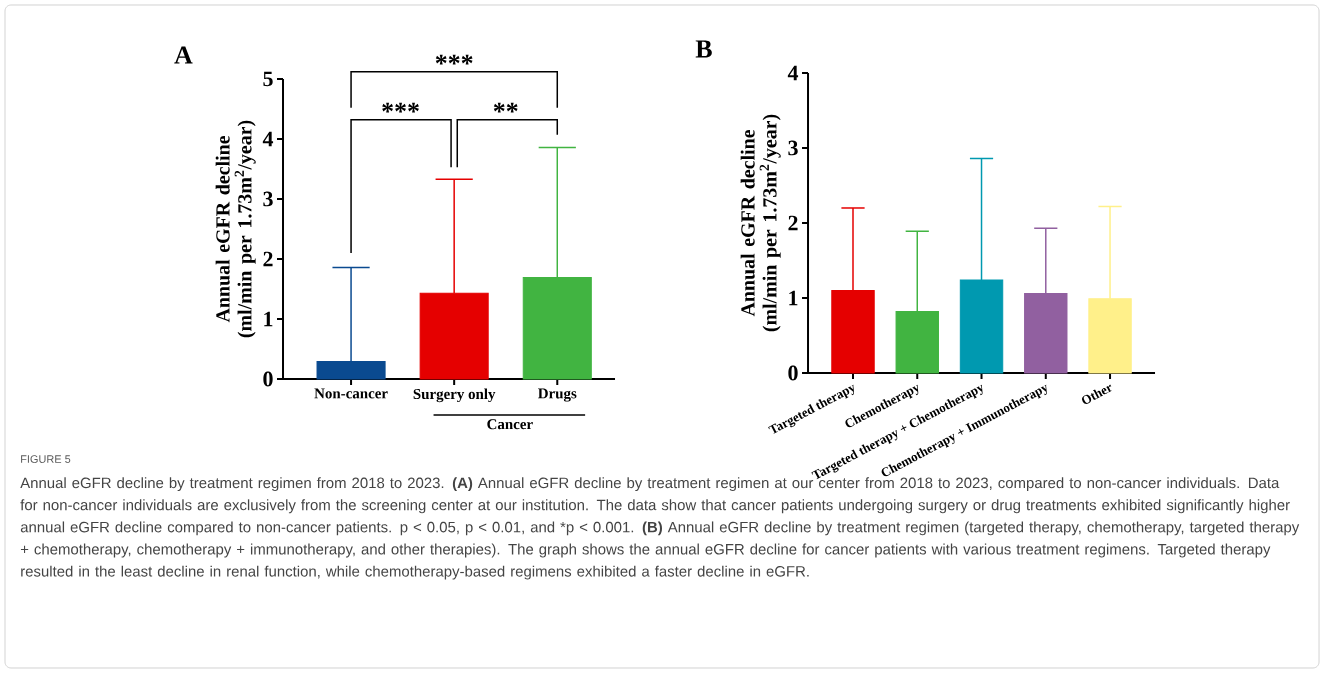  What do you see at coordinates (557, 395) in the screenshot?
I see `x-tick-label: Drugs` at bounding box center [557, 395].